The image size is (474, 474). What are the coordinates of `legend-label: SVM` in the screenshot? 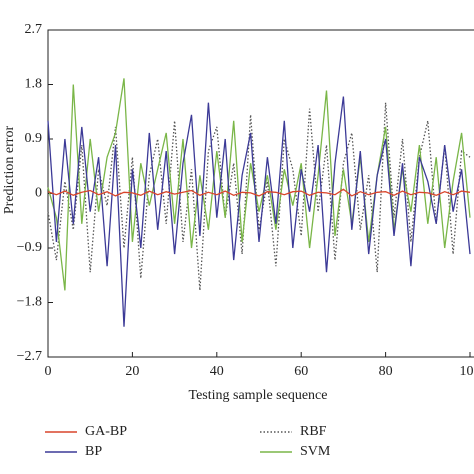 It's located at (315, 451).